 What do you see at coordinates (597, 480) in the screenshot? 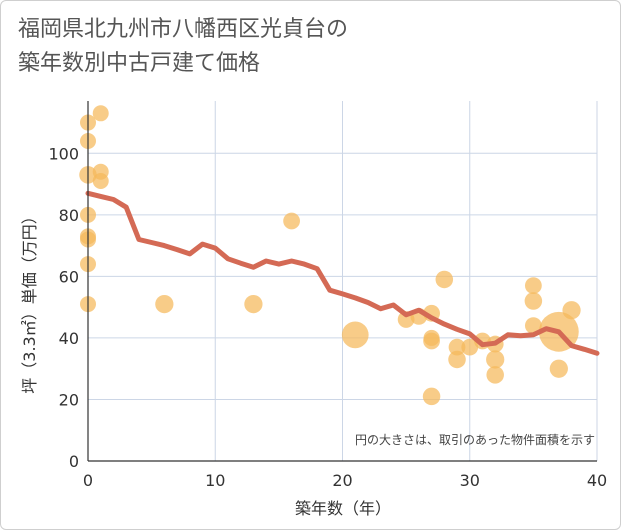
I see `x-tick-label: 40` at bounding box center [597, 480].